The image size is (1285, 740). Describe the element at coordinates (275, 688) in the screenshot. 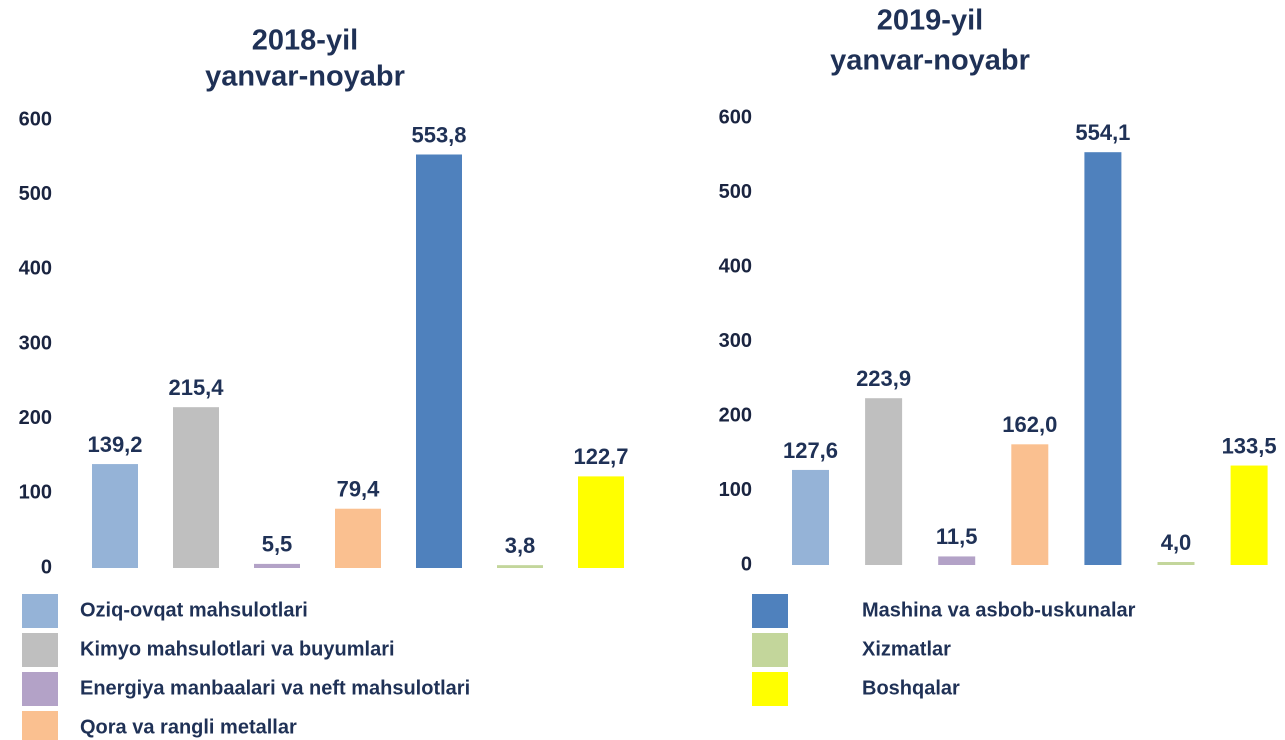

I see `legend-label: Energiya manbaalari va neft mahsulotlari` at that location.